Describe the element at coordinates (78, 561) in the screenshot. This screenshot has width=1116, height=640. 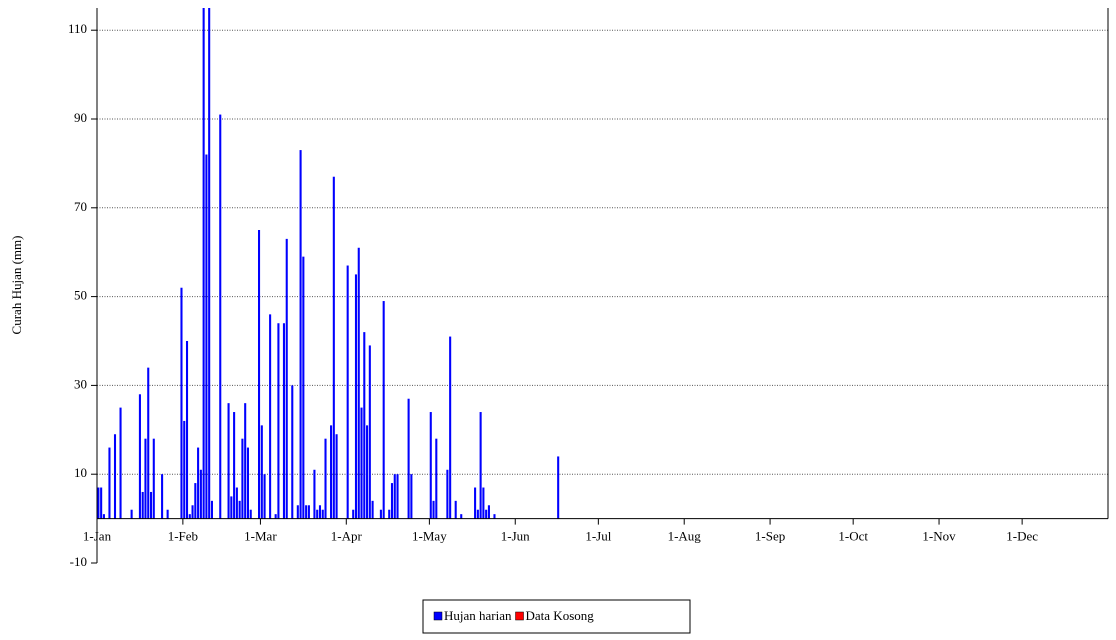
I see `y-tick-label: -10` at that location.